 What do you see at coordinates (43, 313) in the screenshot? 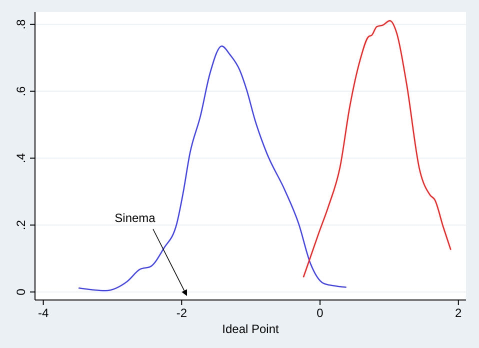
I see `x-tick-label: -4` at bounding box center [43, 313].